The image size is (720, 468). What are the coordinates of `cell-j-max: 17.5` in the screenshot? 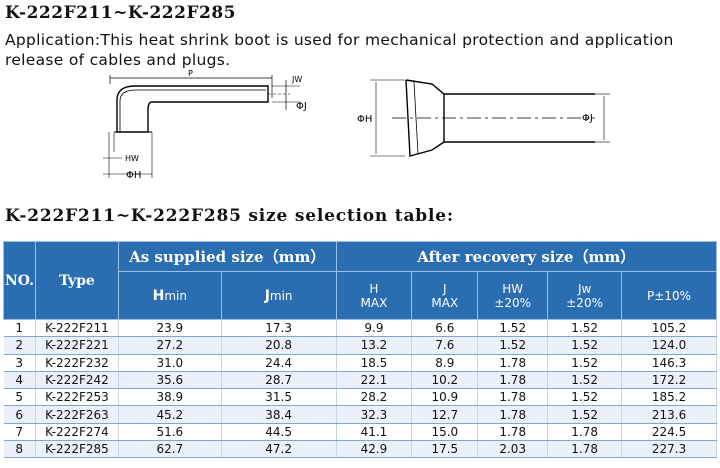 It's located at (445, 449).